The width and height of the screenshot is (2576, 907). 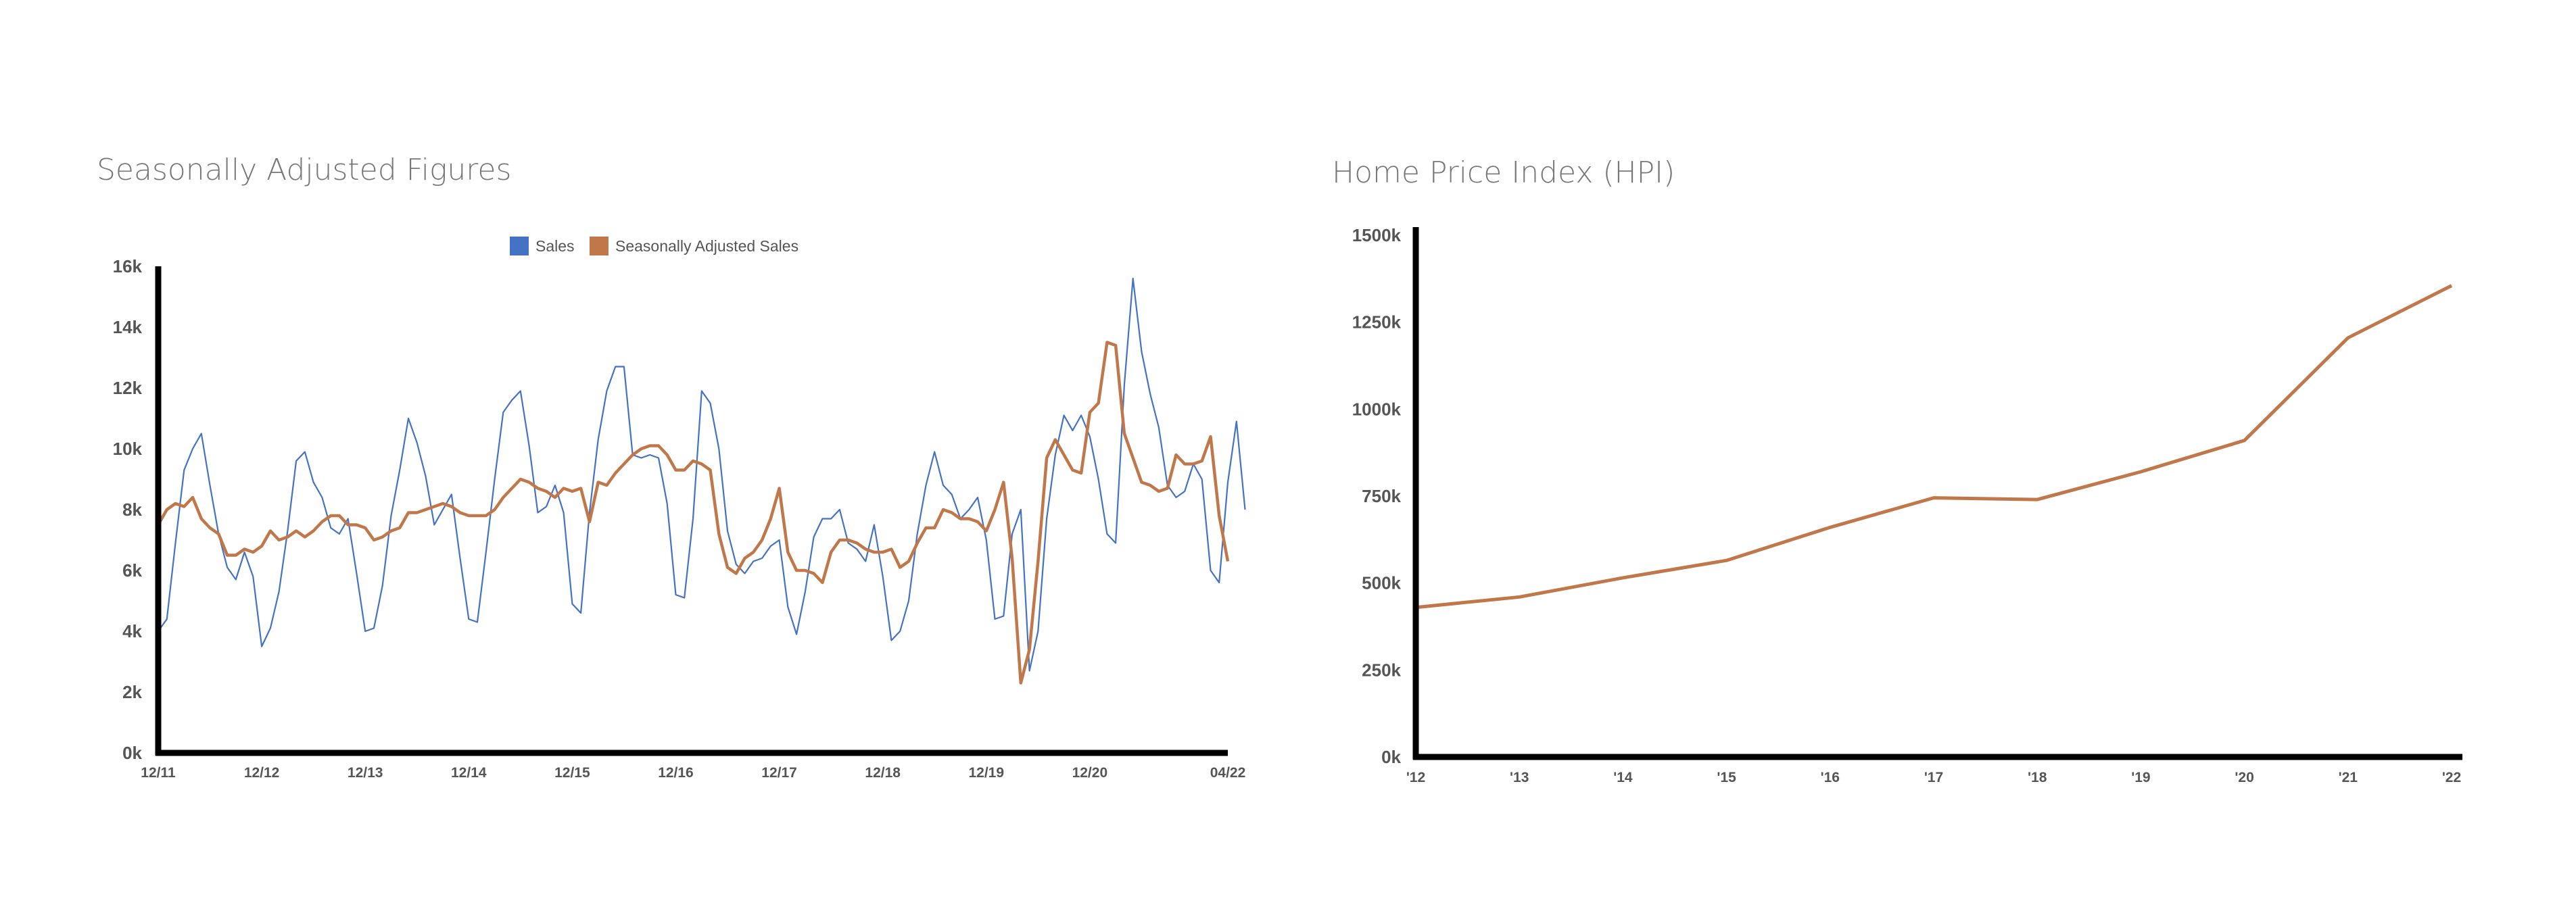 What do you see at coordinates (1726, 777) in the screenshot?
I see `chart2-xtick-label: '15` at bounding box center [1726, 777].